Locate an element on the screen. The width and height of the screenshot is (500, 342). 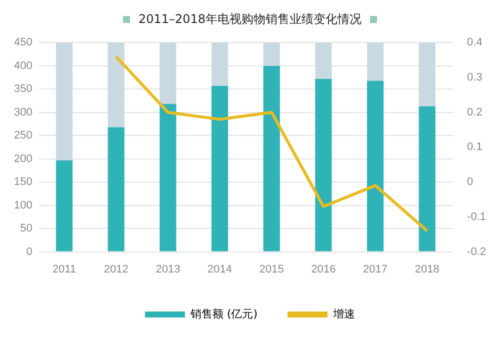
y-tick-label: 450 is located at coordinates (23, 42).